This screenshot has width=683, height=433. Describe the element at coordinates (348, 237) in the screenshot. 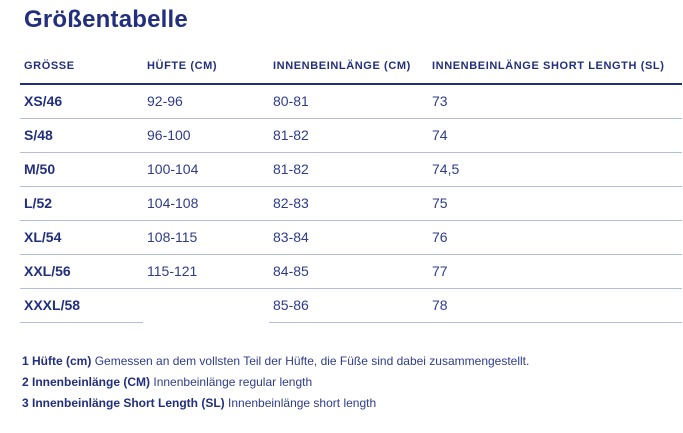

I see `inseam-cell: 83-84` at that location.